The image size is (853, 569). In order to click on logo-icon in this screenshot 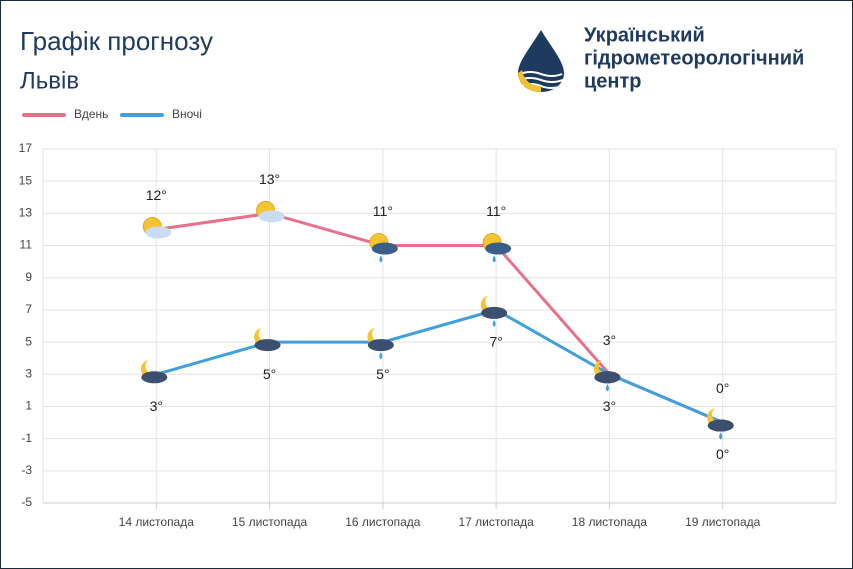, I will do `click(541, 61)`.